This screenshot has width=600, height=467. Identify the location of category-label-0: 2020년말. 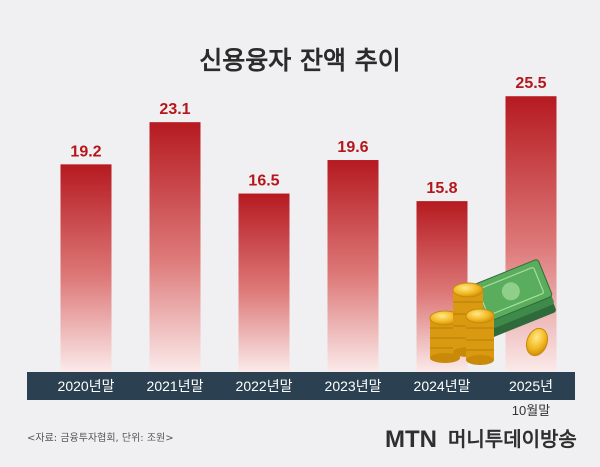
(86, 386).